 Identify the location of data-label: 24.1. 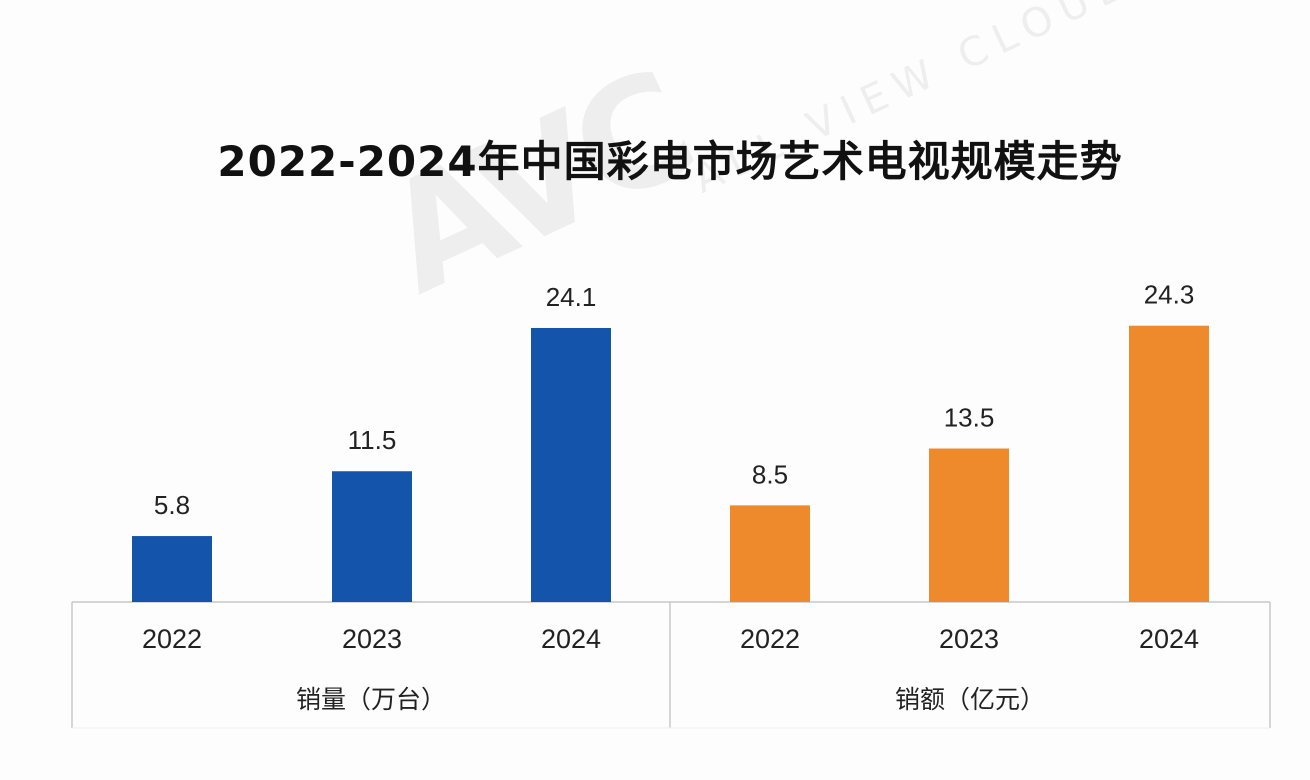
(571, 297).